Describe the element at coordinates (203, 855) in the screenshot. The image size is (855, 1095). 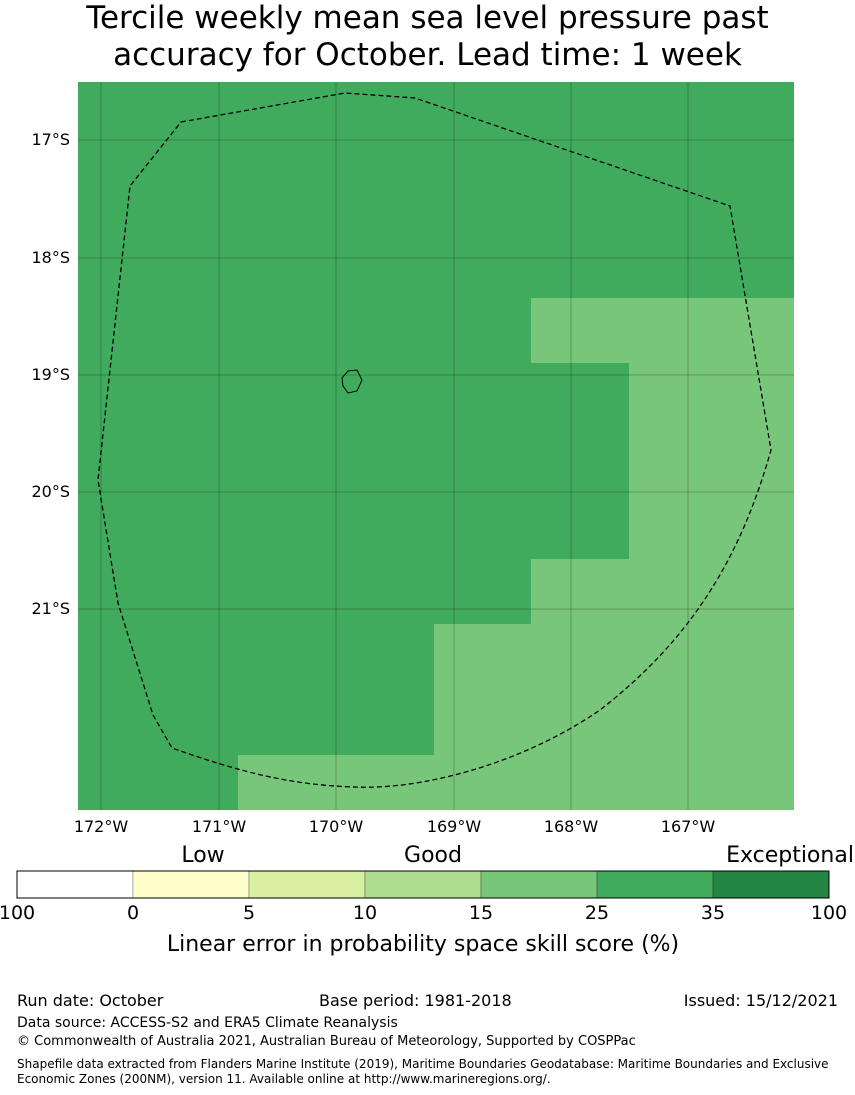
I see `colorbar-category-low: Low` at that location.